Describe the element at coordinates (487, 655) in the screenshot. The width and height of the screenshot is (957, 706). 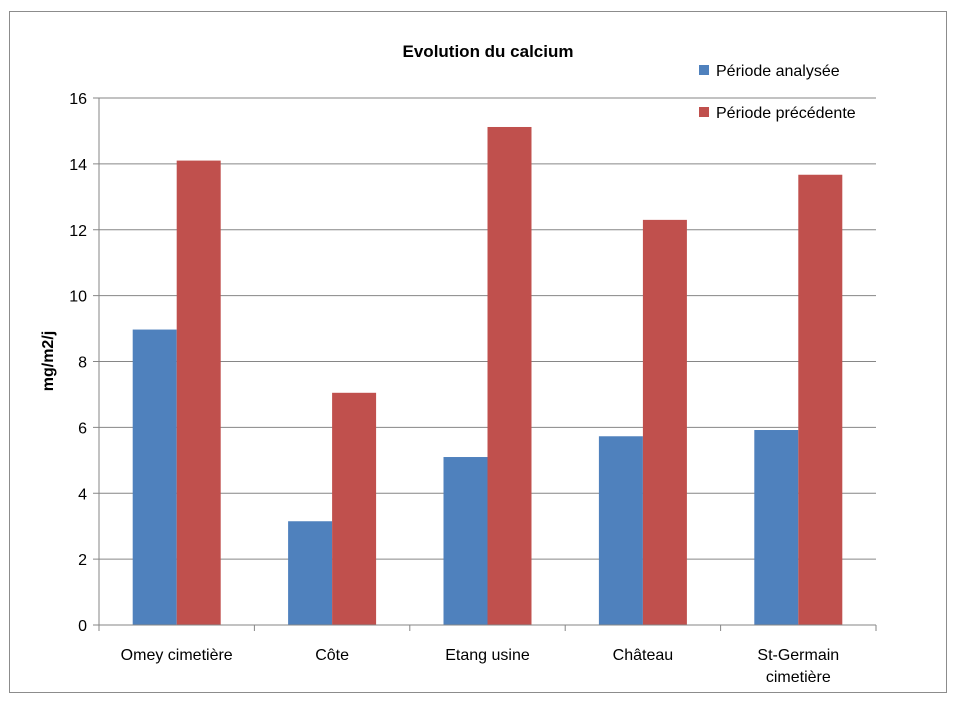
I see `x-tick-label: Etang usine` at that location.